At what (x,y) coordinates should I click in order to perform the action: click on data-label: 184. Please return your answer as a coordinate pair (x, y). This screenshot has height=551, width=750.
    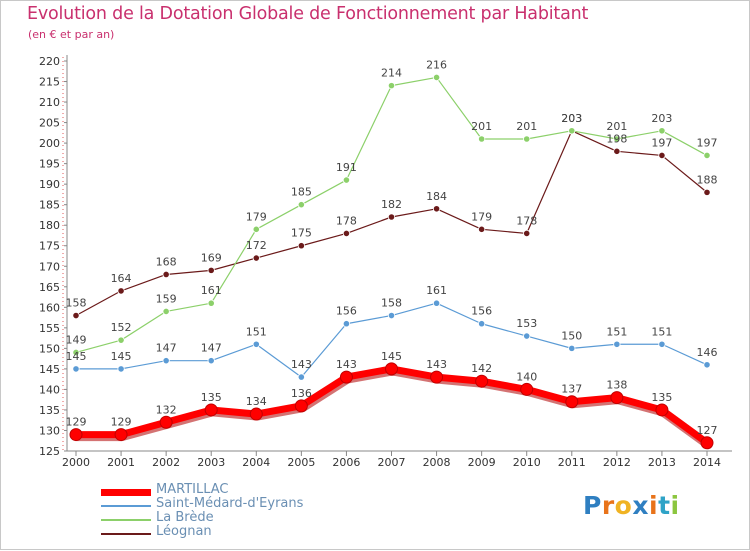
    Looking at the image, I should click on (436, 196).